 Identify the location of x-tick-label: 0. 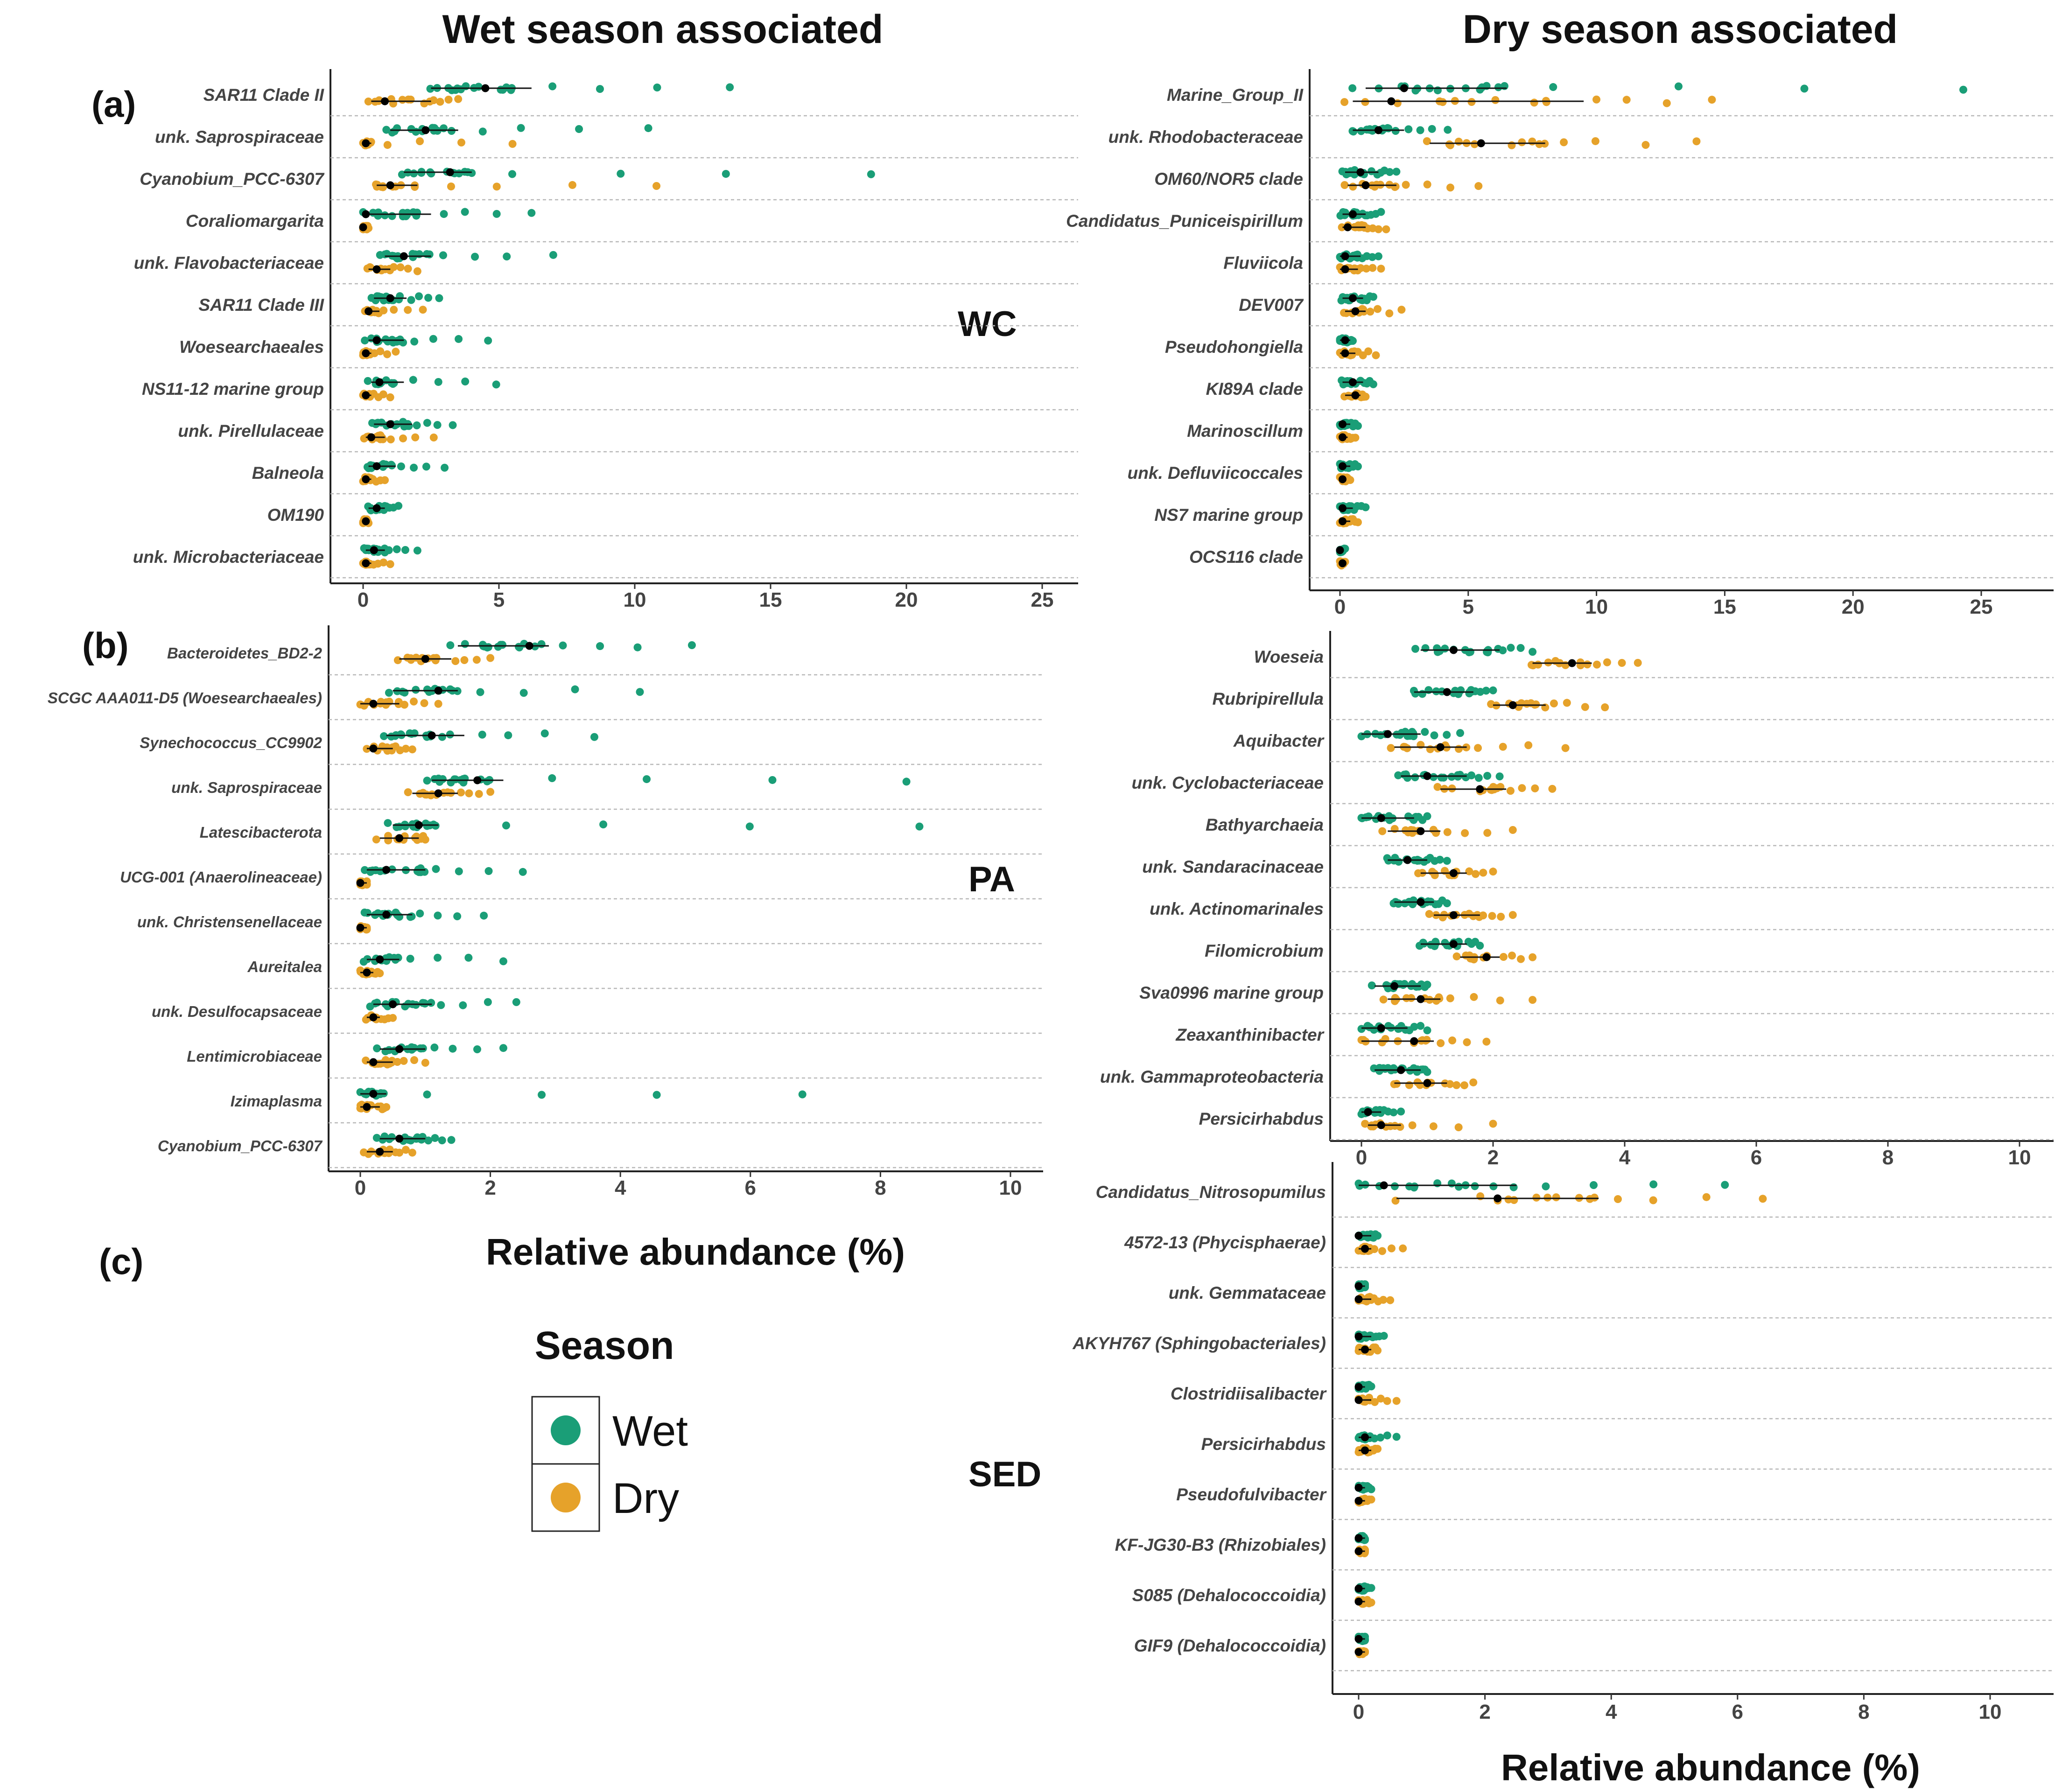
(1358, 1712).